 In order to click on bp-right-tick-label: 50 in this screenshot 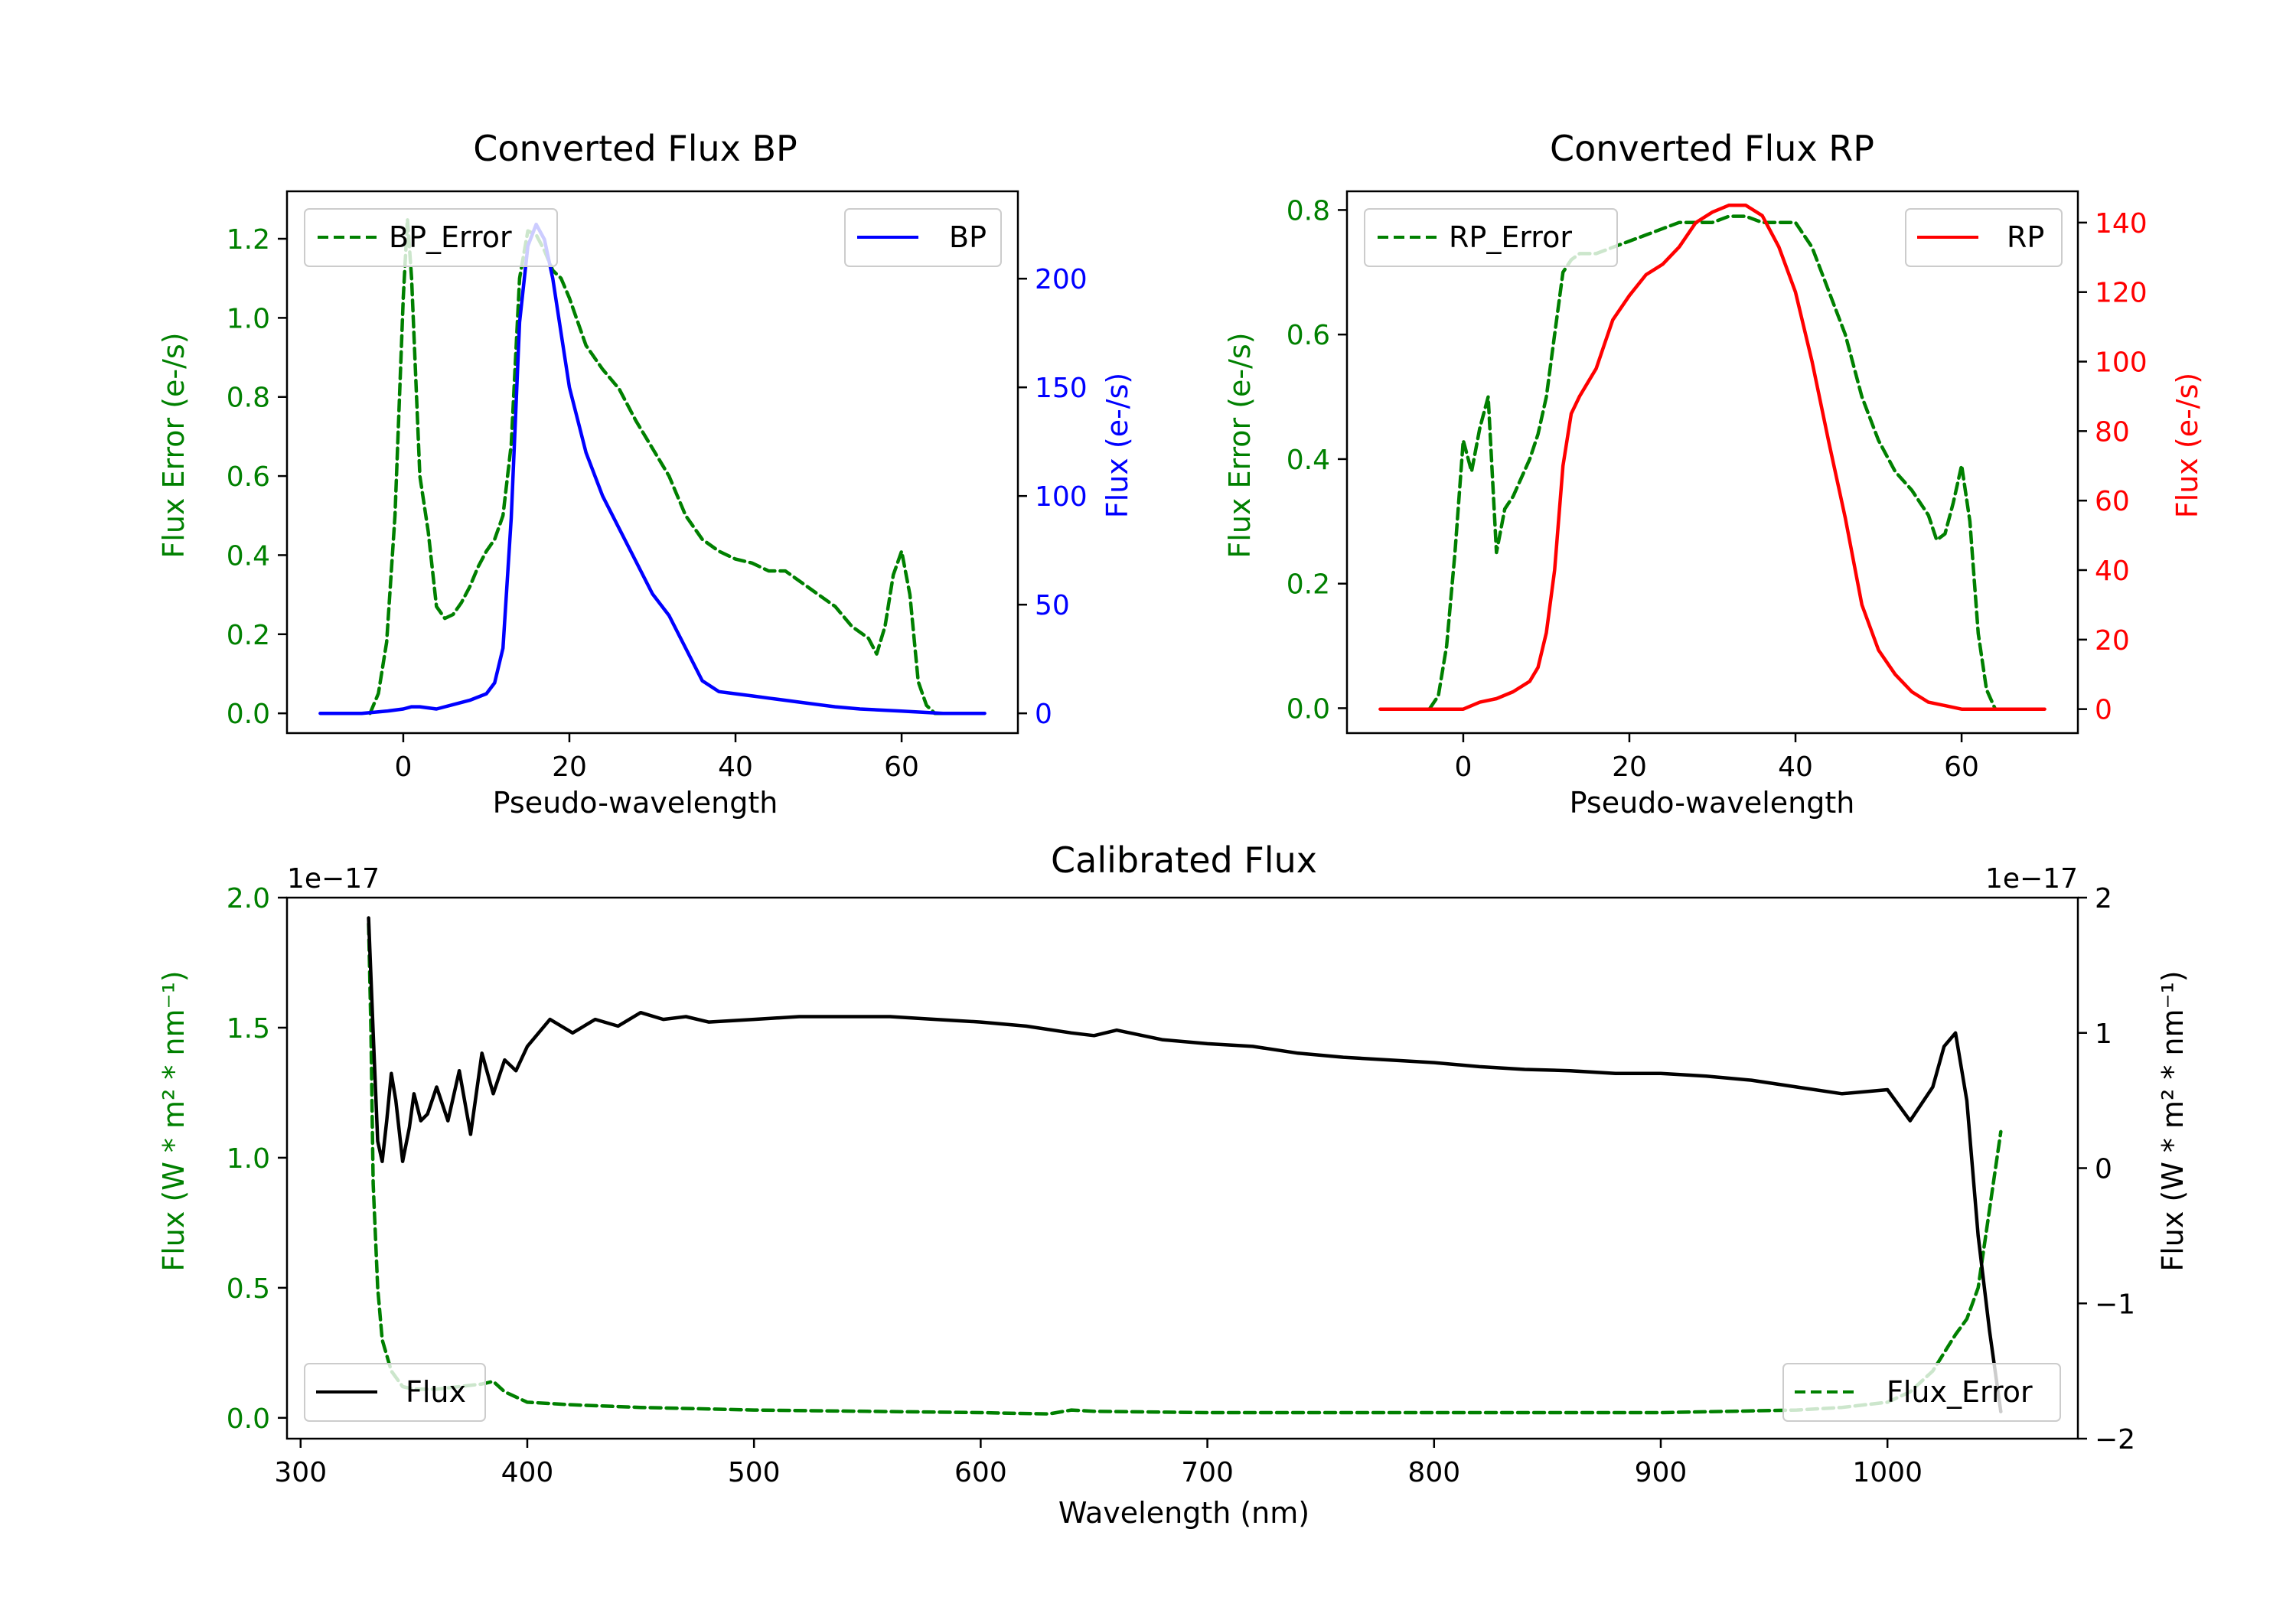, I will do `click(1052, 605)`.